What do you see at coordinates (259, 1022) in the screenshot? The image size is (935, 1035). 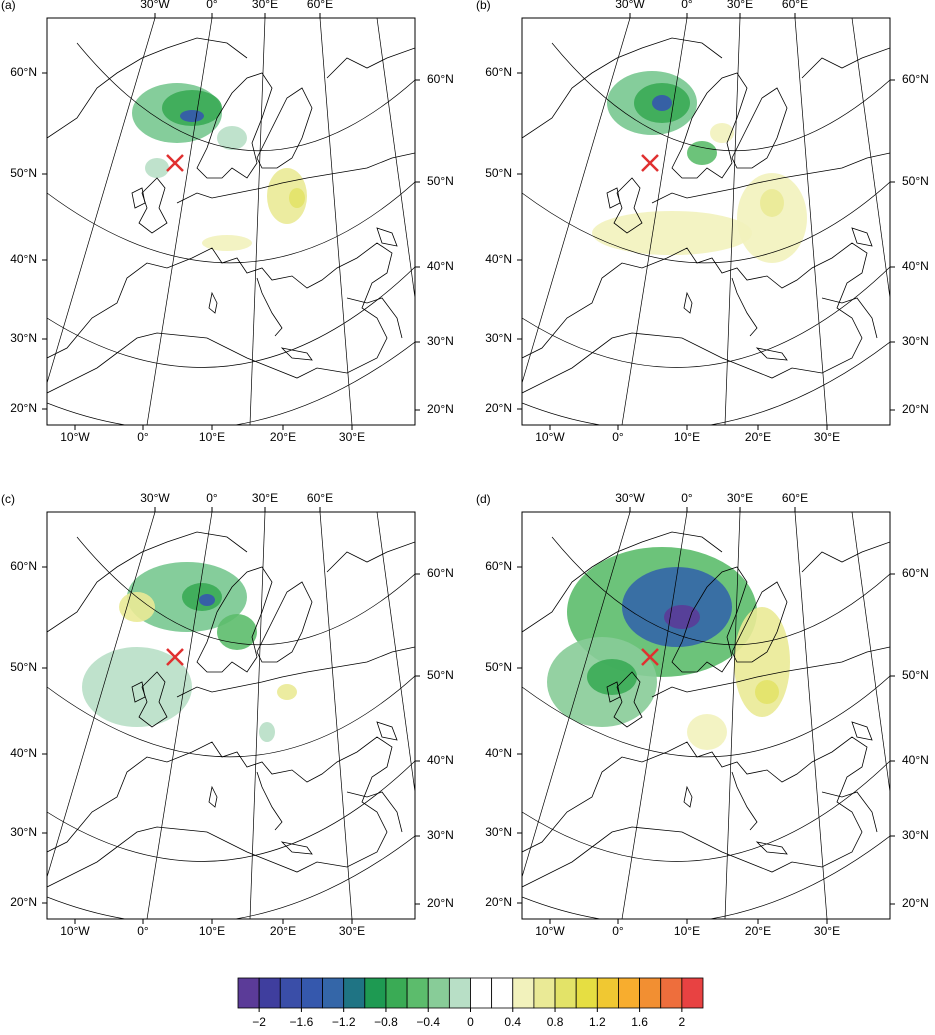 I see `colorbar-label: −2` at bounding box center [259, 1022].